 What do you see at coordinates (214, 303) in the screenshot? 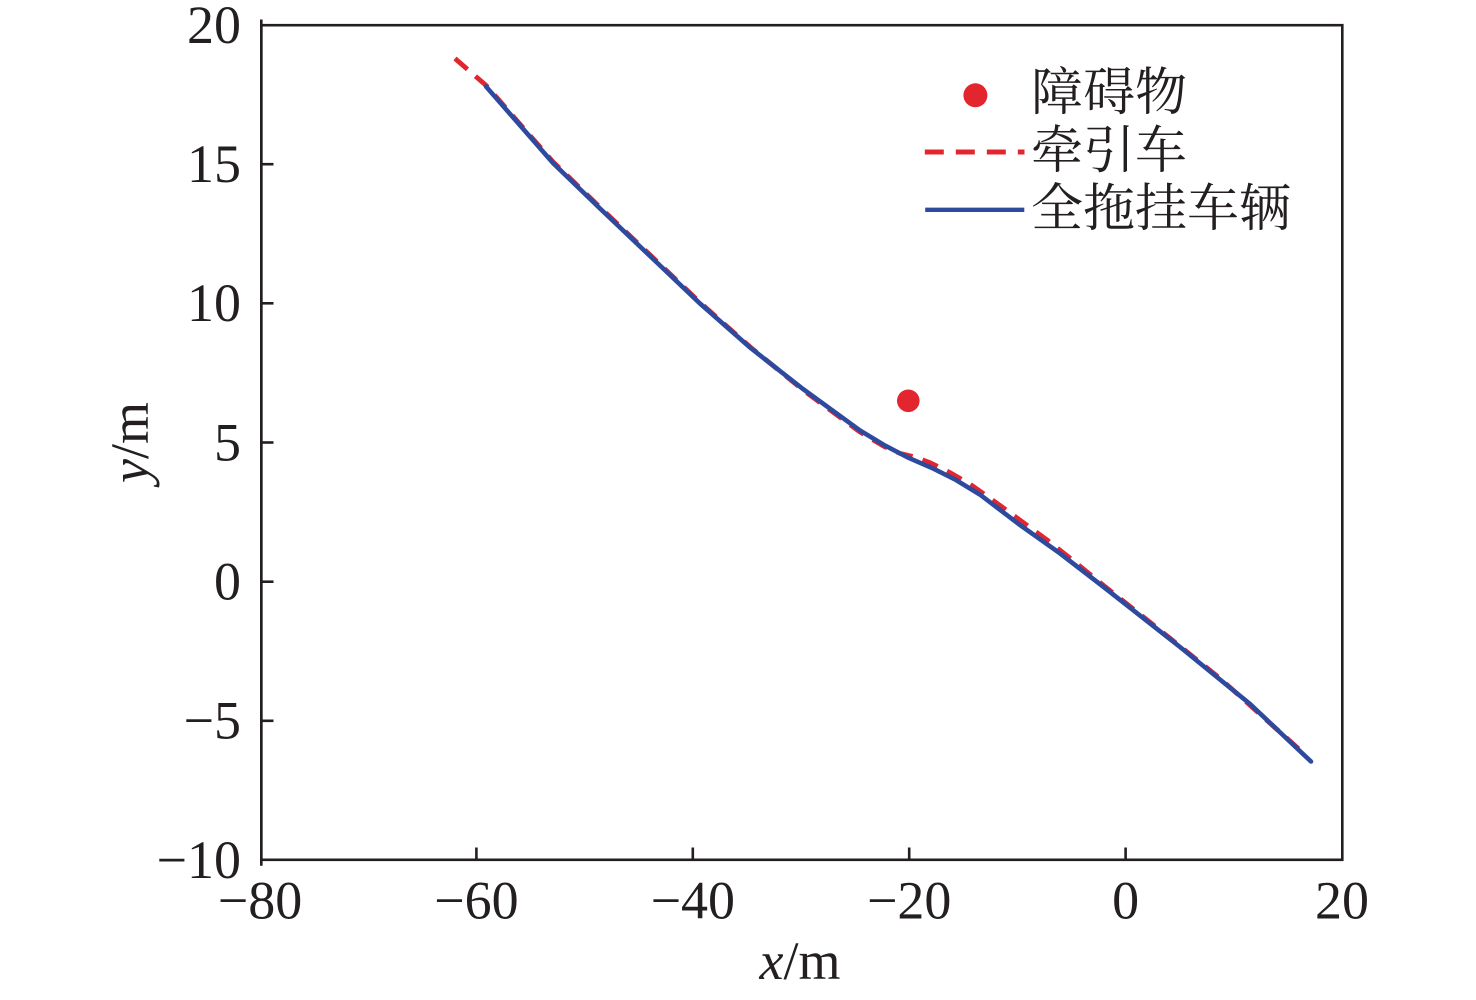
I see `svg-text: 10` at bounding box center [214, 303].